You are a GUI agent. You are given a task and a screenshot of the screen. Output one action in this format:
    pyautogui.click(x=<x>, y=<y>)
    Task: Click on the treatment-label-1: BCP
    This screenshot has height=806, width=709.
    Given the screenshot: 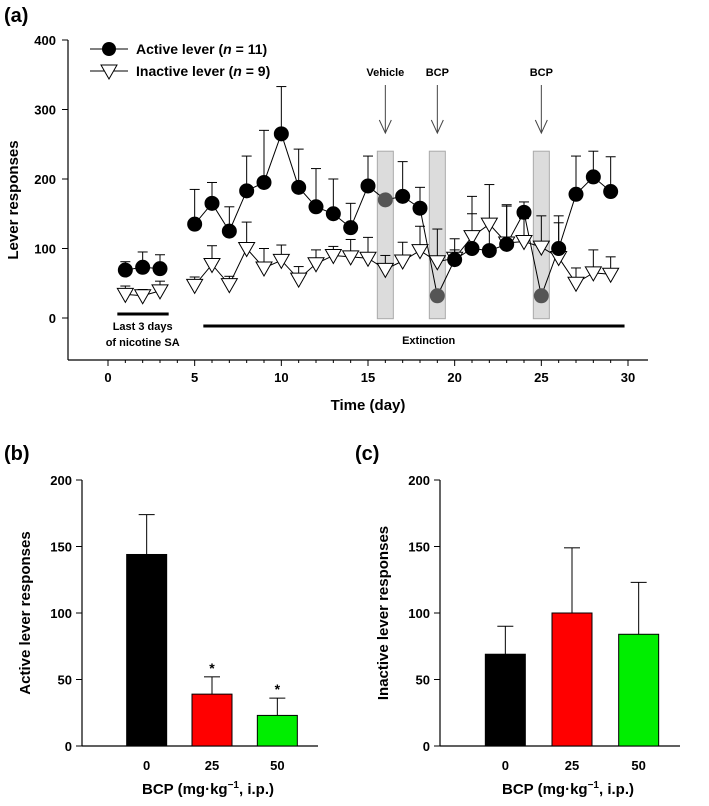 What is the action you would take?
    pyautogui.click(x=437, y=73)
    